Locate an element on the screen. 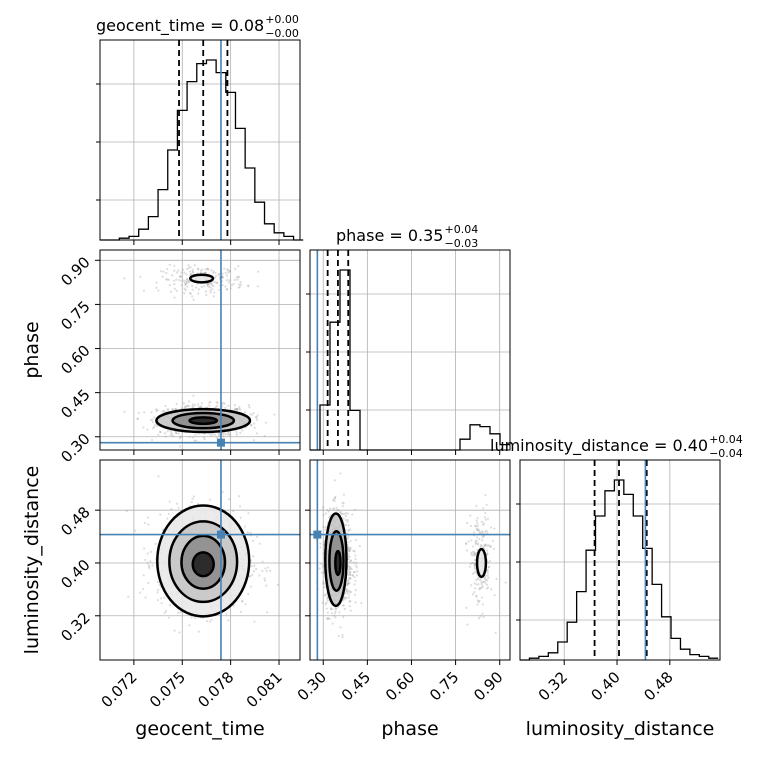 The width and height of the screenshot is (760, 760). x-tick-label: 0.45 is located at coordinates (356, 686).